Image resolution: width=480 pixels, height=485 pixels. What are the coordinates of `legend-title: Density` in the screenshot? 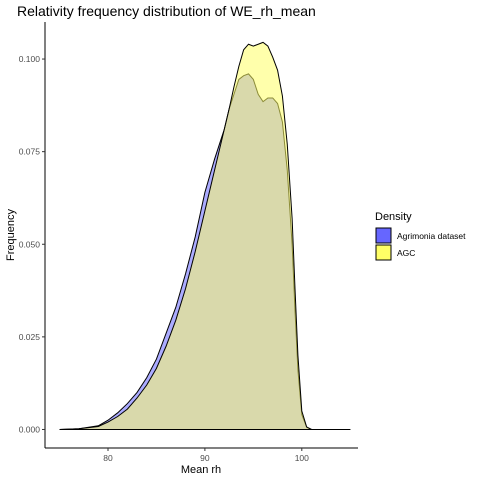 It's located at (393, 217).